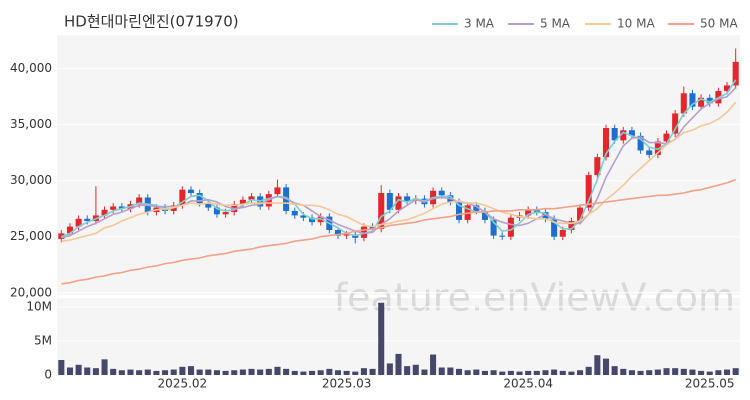  Describe the element at coordinates (31, 68) in the screenshot. I see `y-tick-label: 40,000` at that location.